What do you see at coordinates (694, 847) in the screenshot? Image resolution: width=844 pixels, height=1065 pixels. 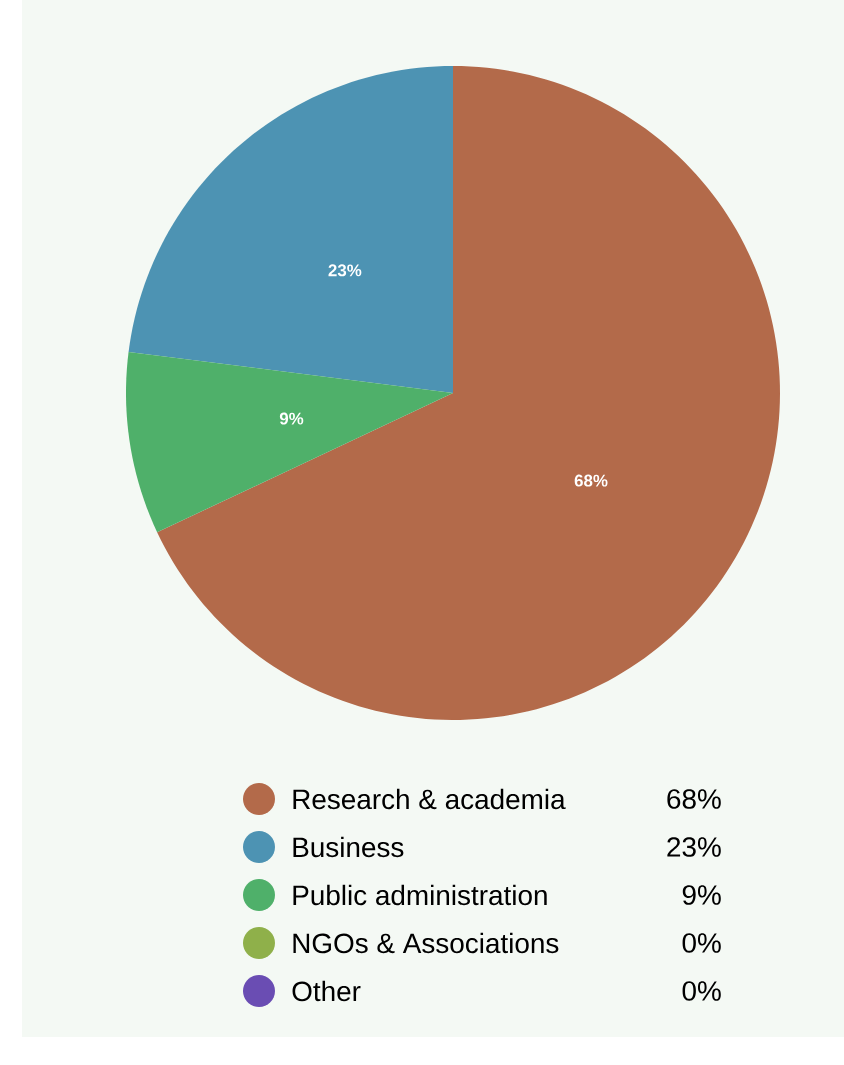 I see `text: 23%` at bounding box center [694, 847].